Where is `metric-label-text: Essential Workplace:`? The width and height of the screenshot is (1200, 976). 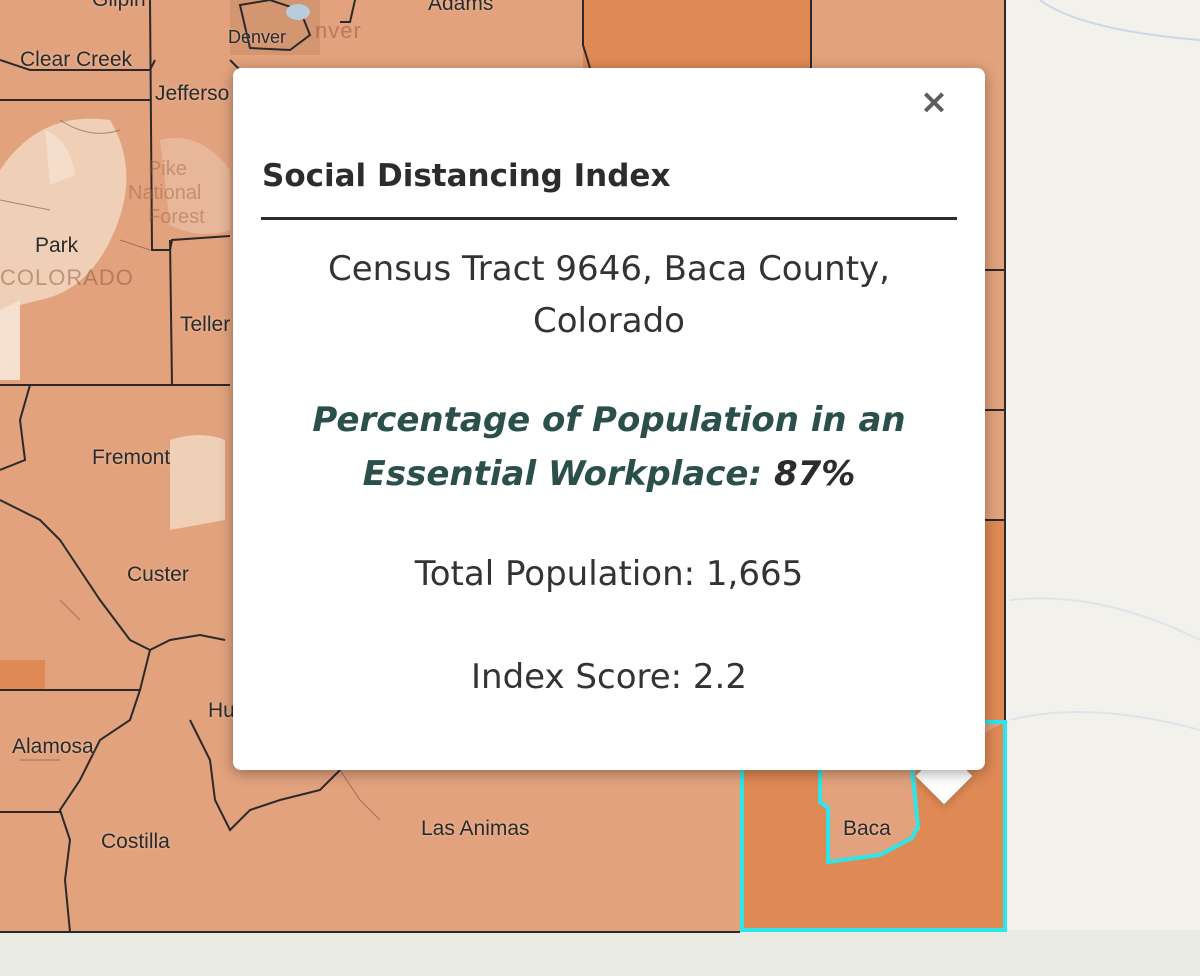
metric-label-text: Essential Workplace: is located at coordinates (562, 474).